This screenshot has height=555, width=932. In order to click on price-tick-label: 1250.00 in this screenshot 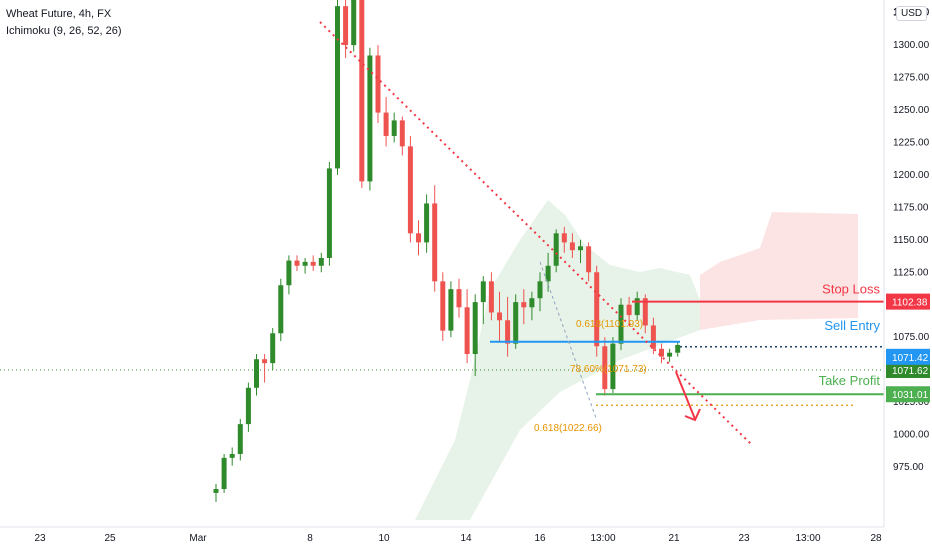, I will do `click(911, 110)`.